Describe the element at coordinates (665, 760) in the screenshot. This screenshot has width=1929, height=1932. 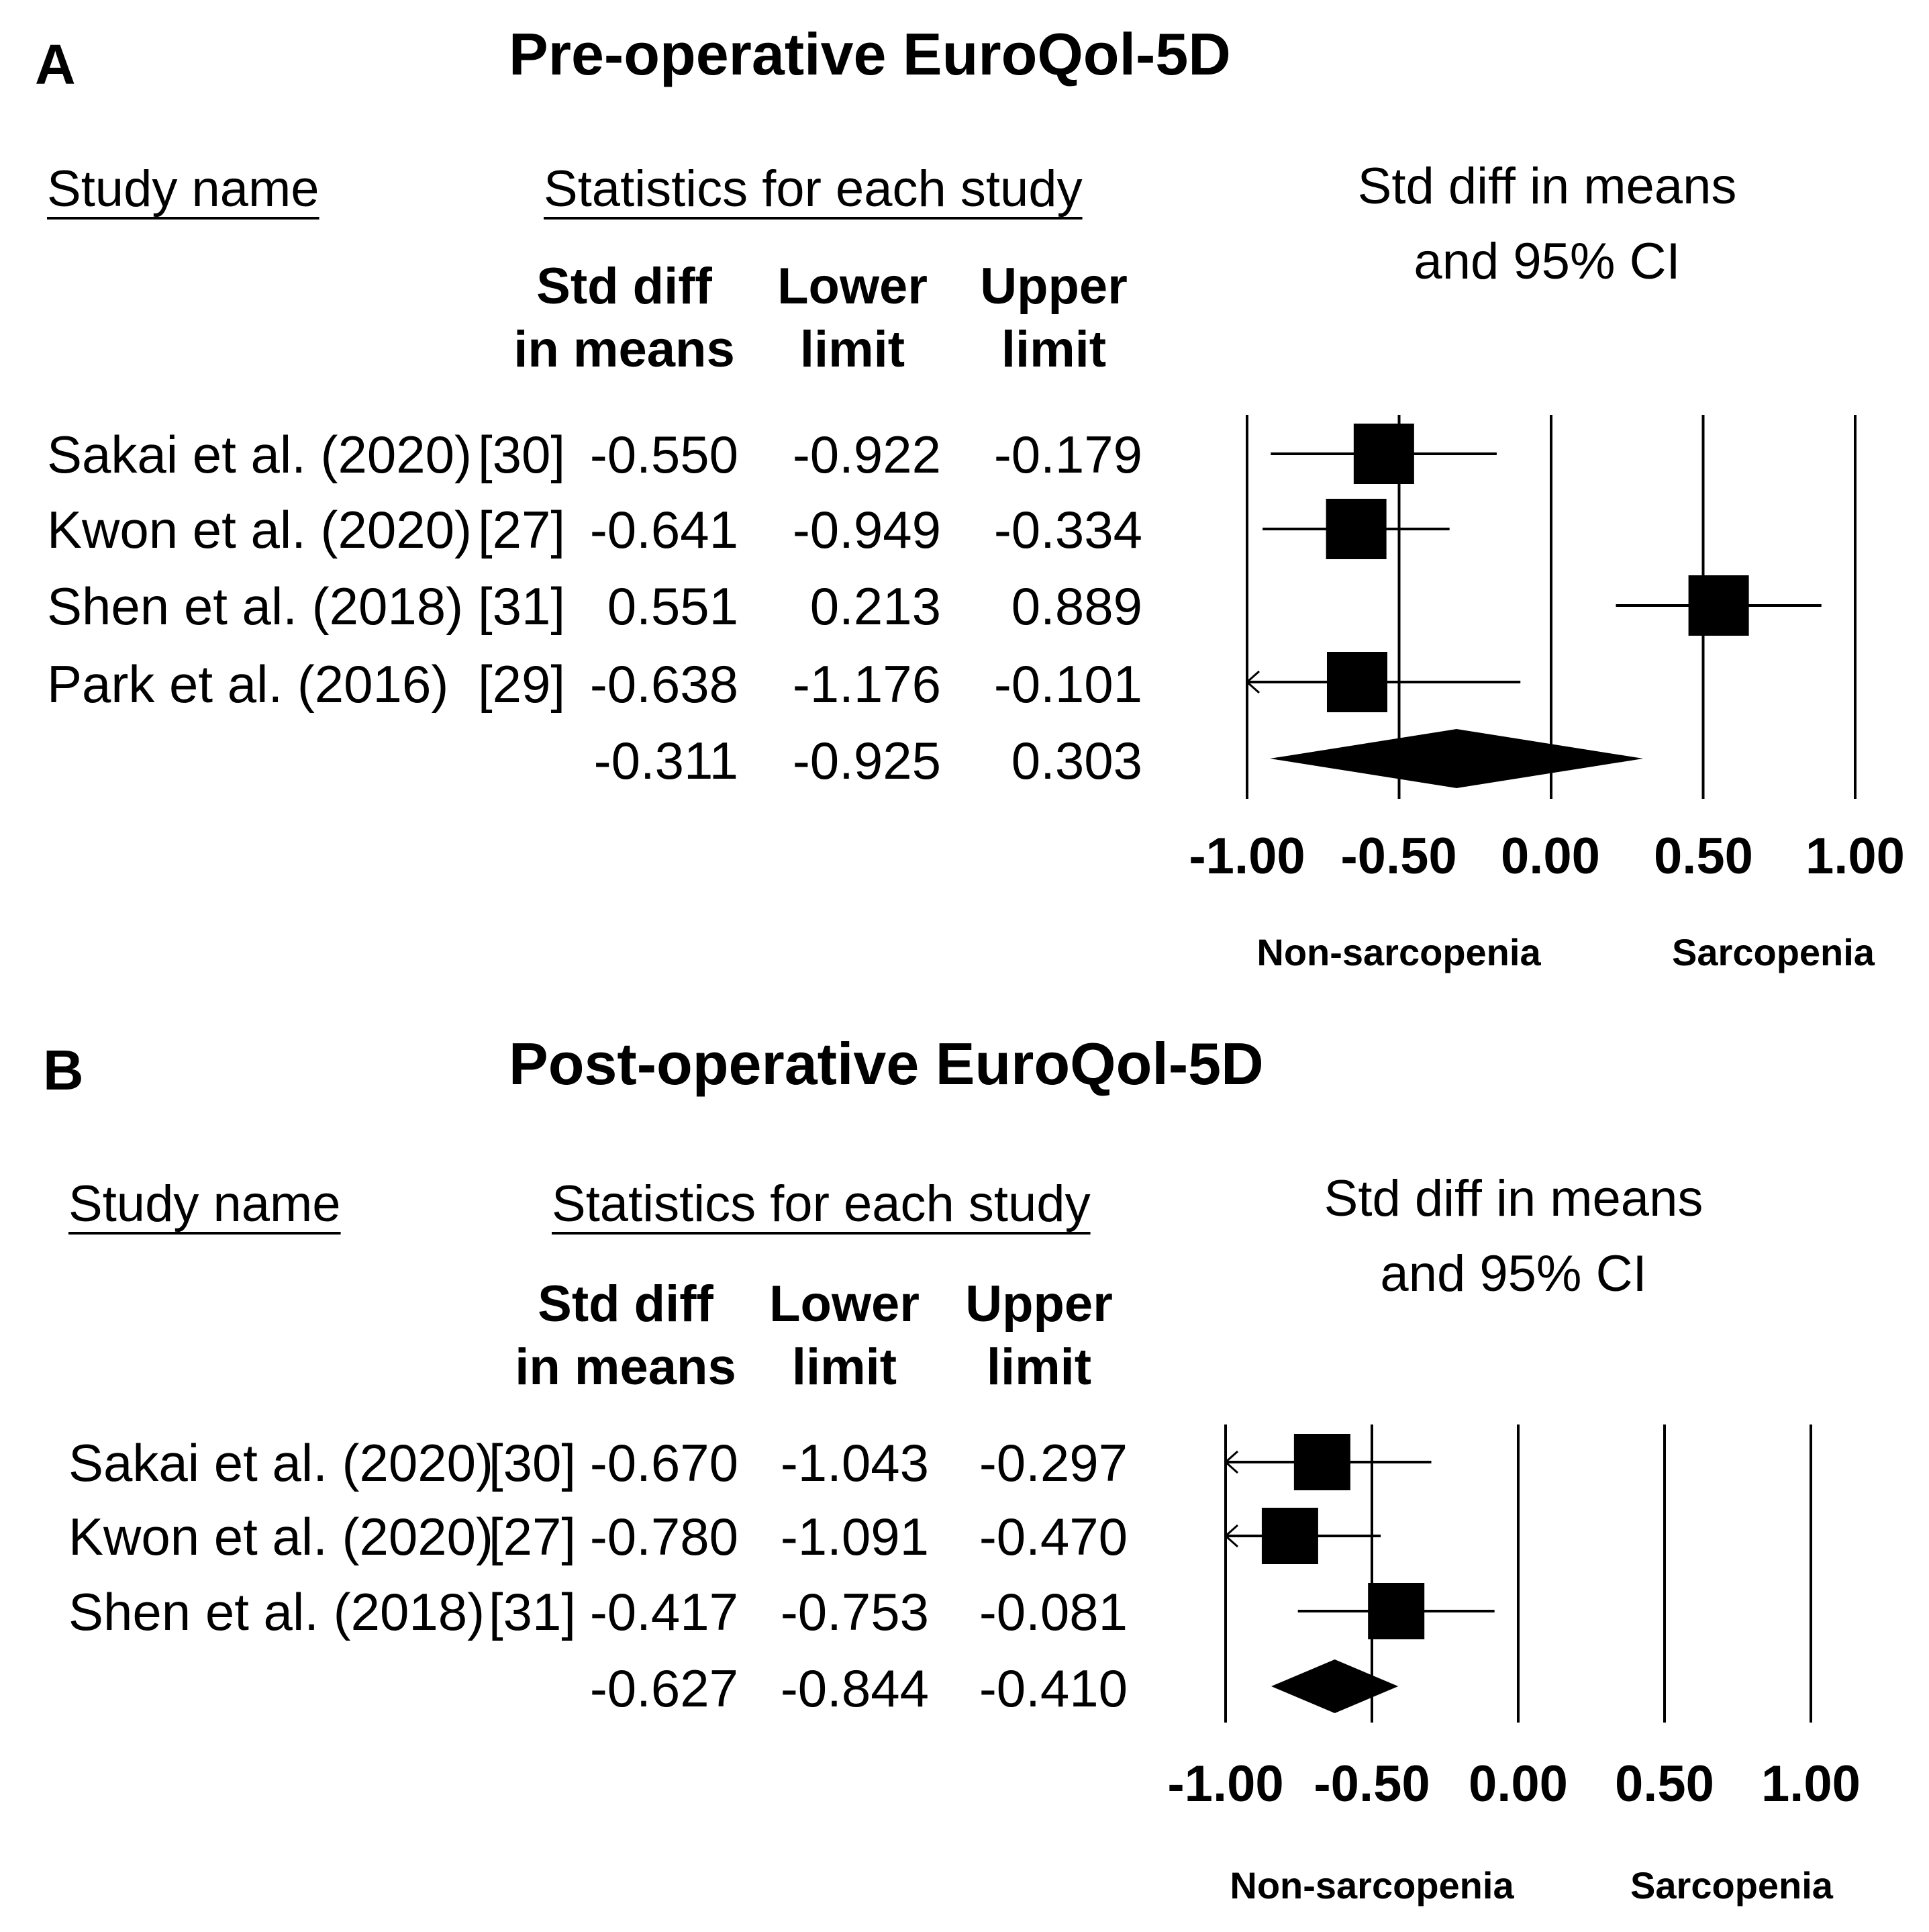
I see `summary-smd-value: -0.311` at that location.